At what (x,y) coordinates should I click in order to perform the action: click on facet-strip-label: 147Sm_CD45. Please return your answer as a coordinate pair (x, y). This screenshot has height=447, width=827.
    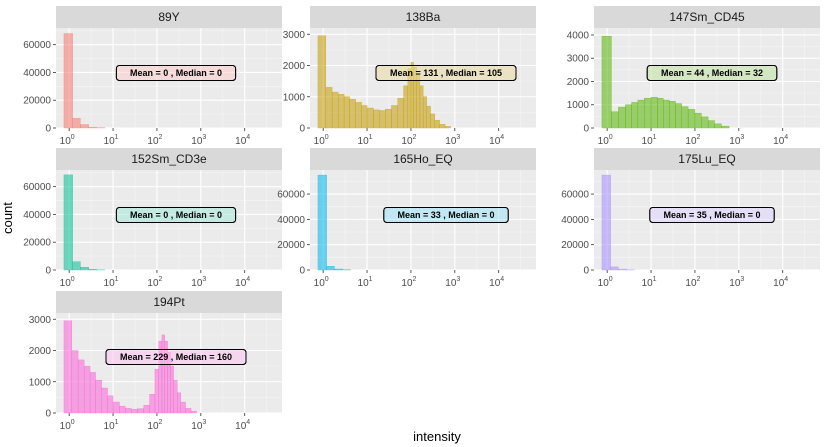
    Looking at the image, I should click on (707, 17).